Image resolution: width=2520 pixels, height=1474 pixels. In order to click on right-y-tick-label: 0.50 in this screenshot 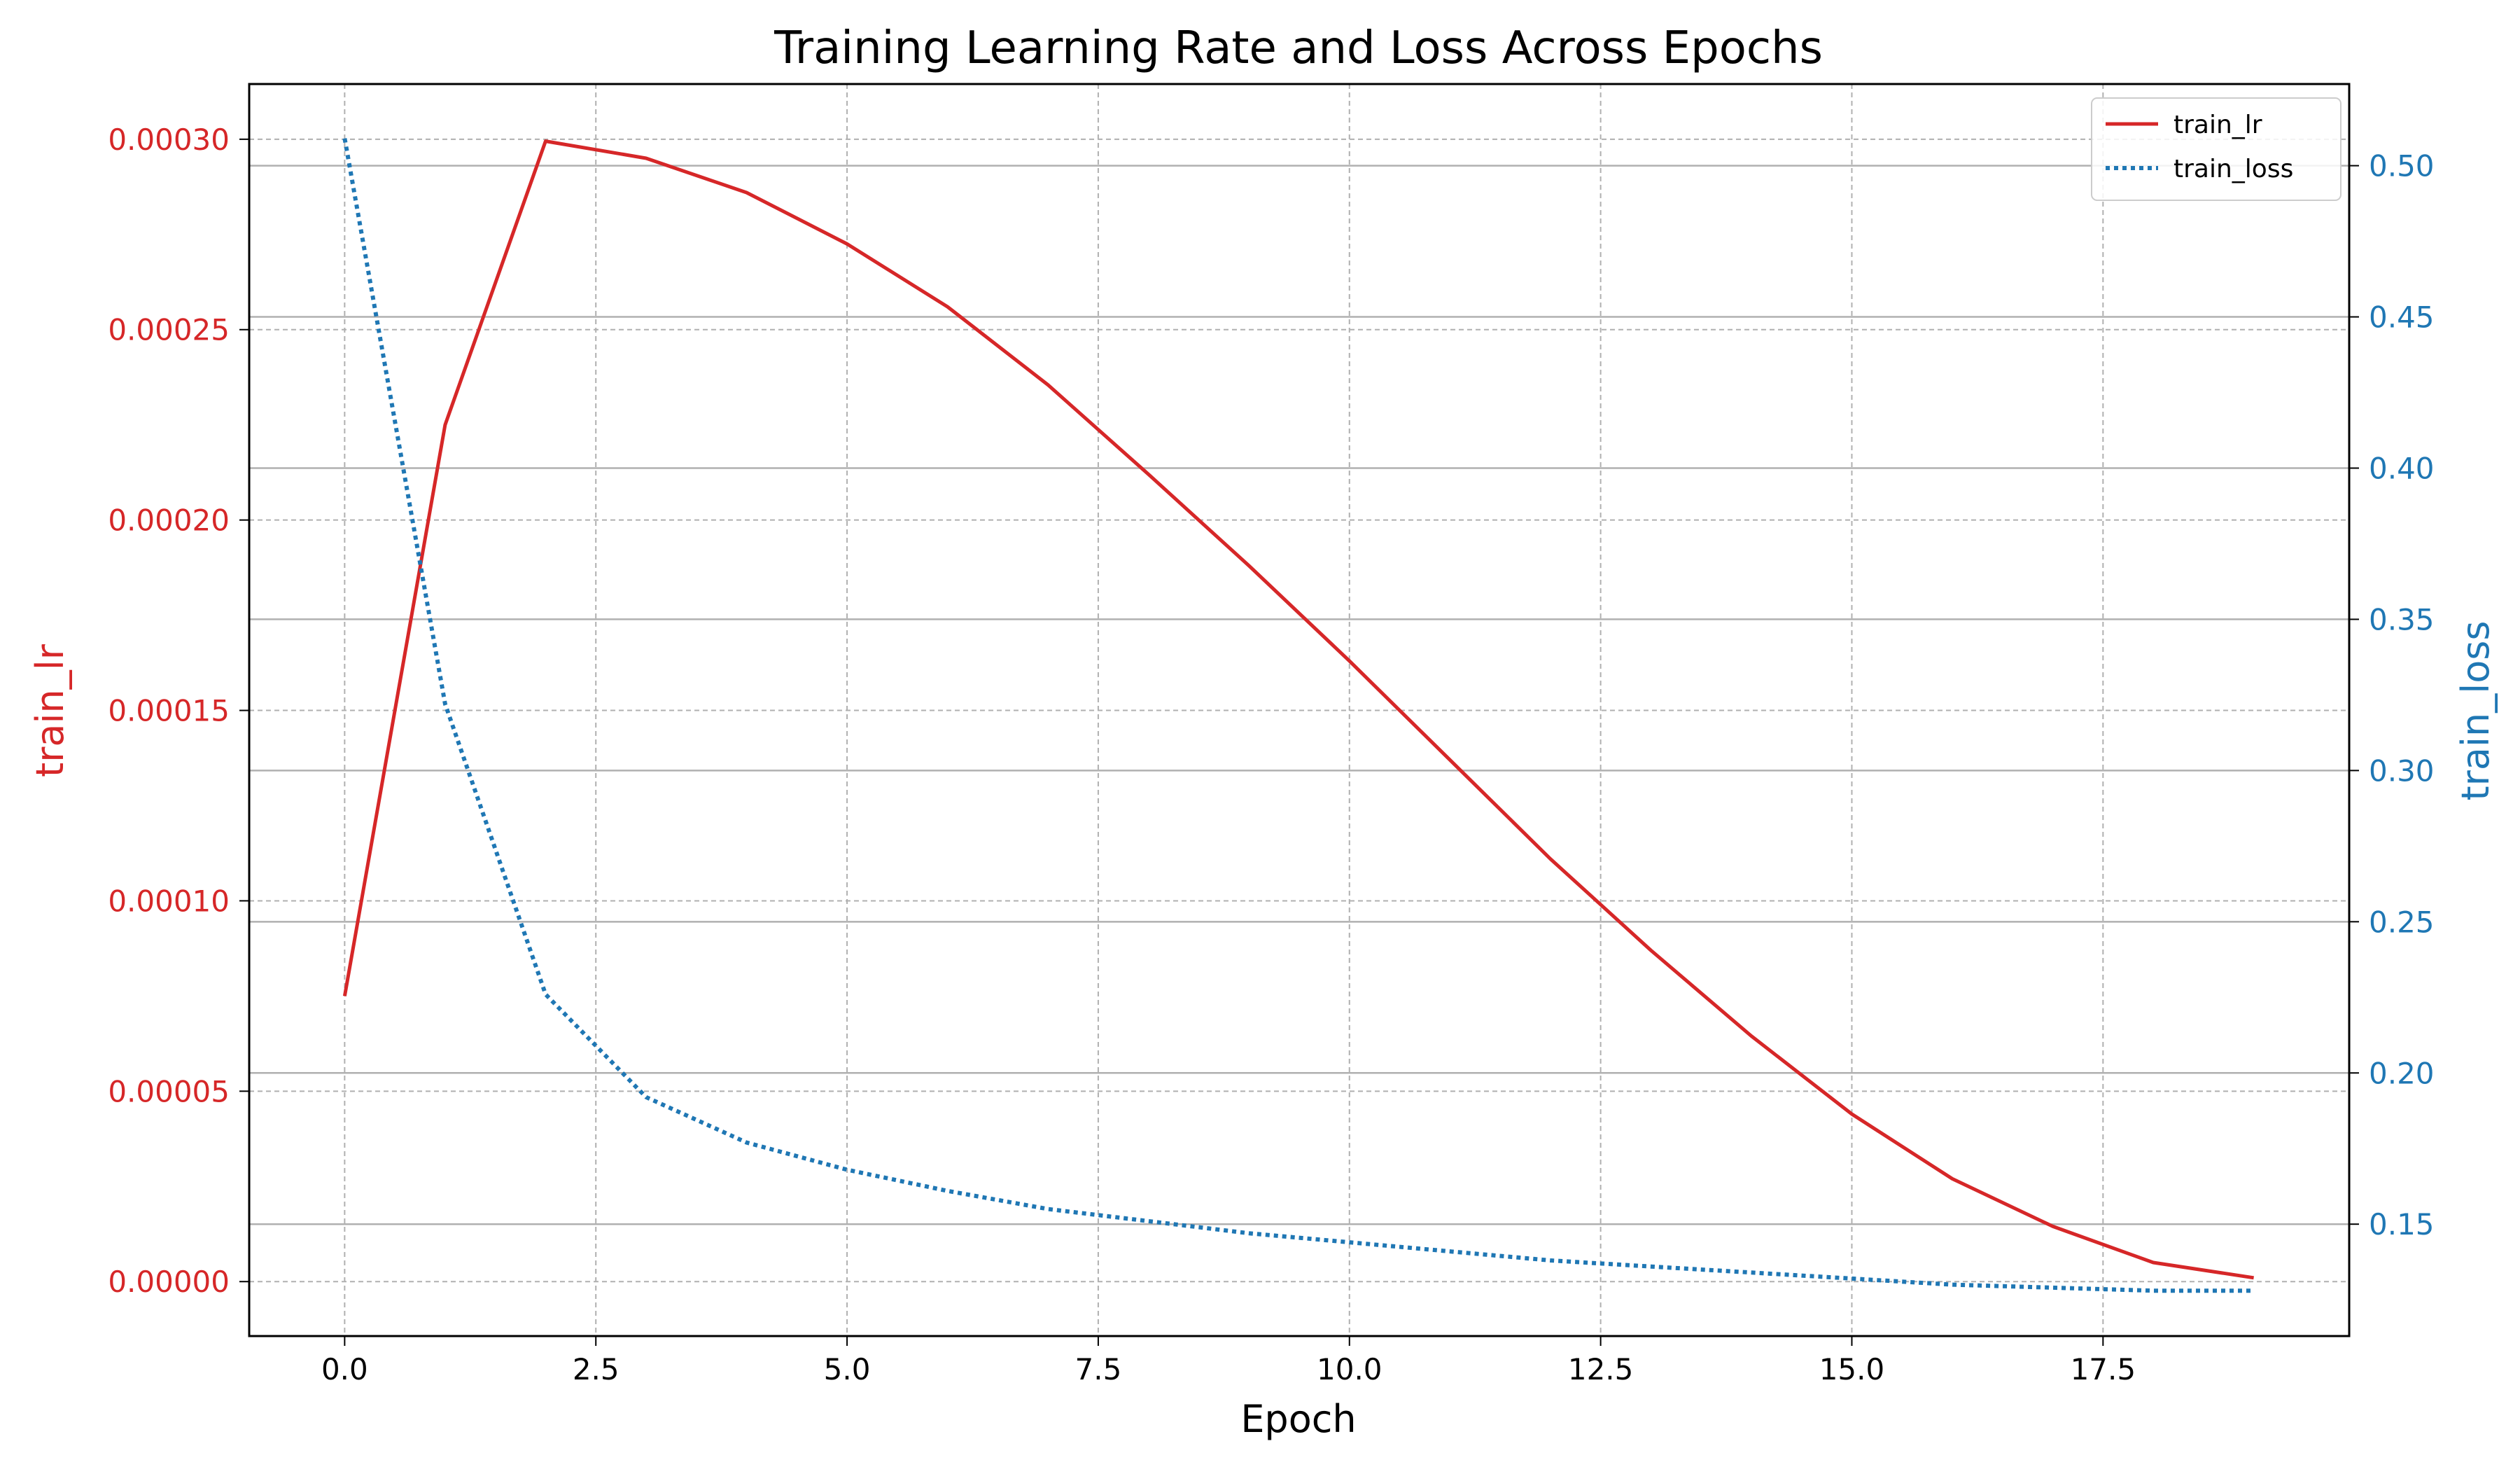, I will do `click(2402, 166)`.